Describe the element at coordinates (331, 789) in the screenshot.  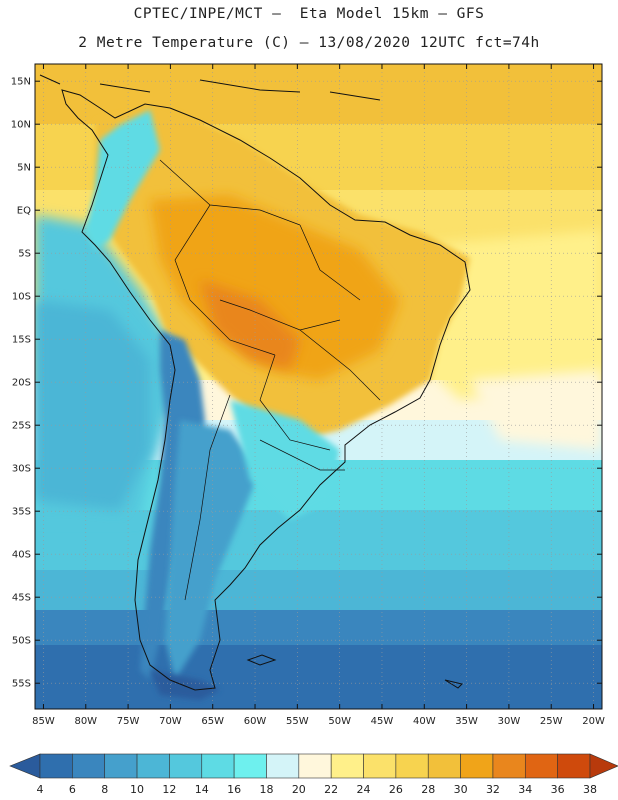
I see `colorbar-level-label: 22` at that location.